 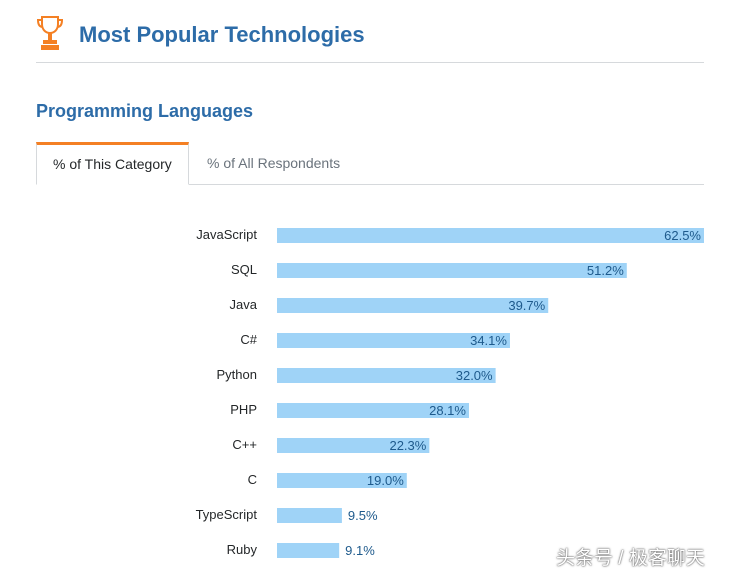 I want to click on category-label: C, so click(x=252, y=479).